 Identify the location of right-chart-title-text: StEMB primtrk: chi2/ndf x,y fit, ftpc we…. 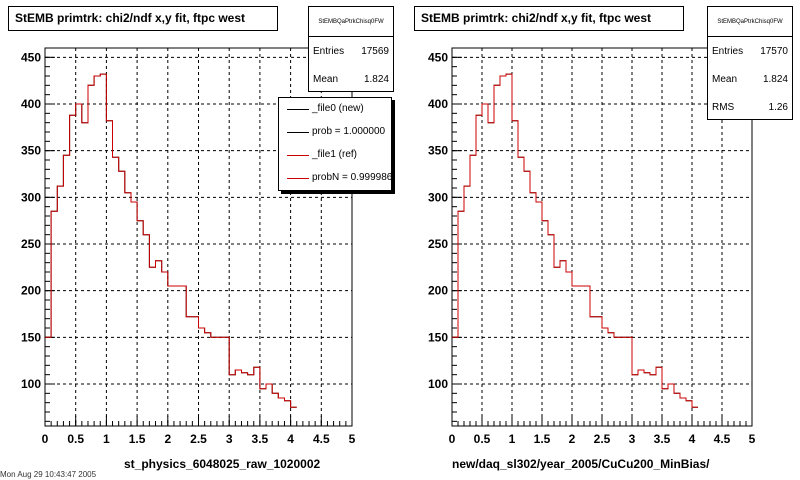
(536, 18).